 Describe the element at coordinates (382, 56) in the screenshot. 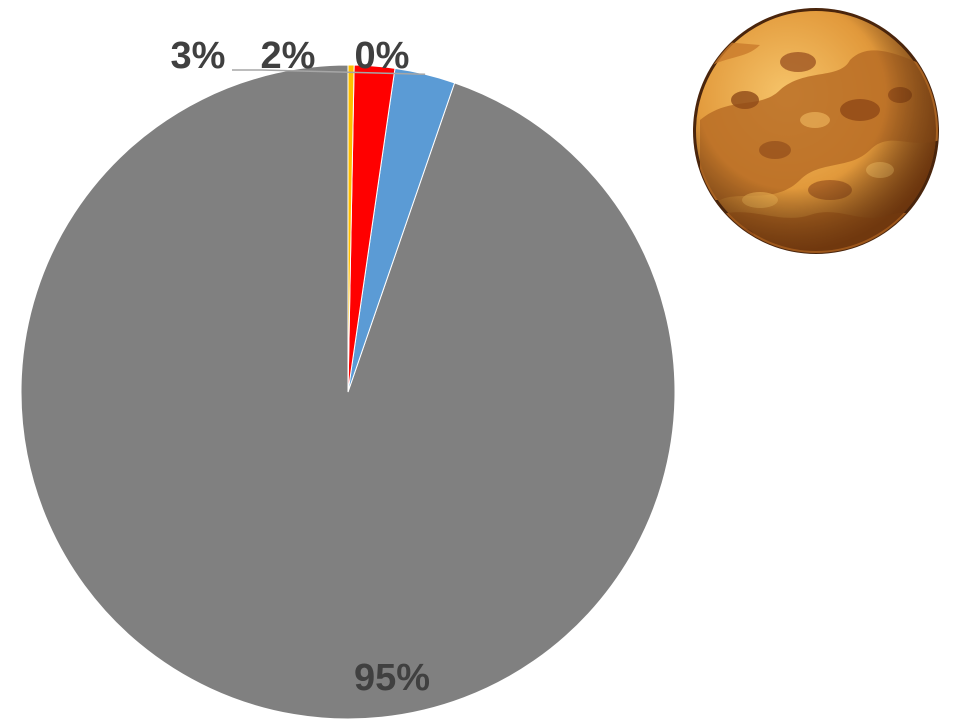

I see `data-label-0pct: 0%` at that location.